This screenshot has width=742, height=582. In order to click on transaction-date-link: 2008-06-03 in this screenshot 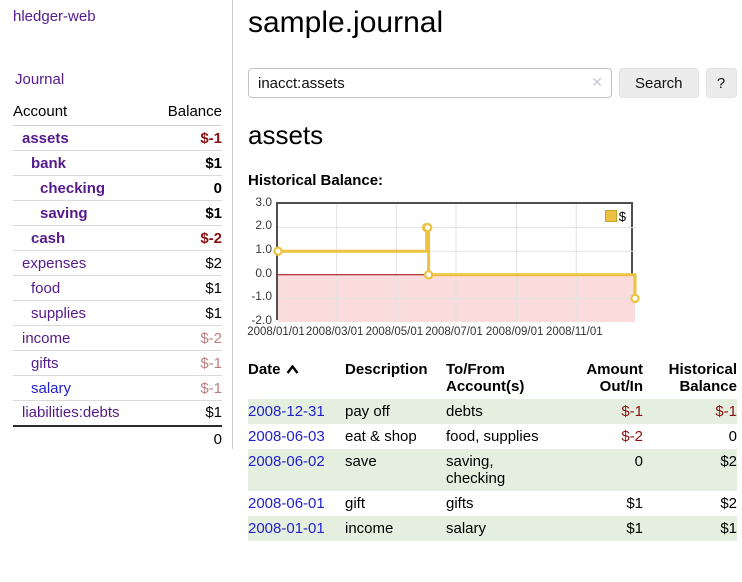, I will do `click(286, 436)`.